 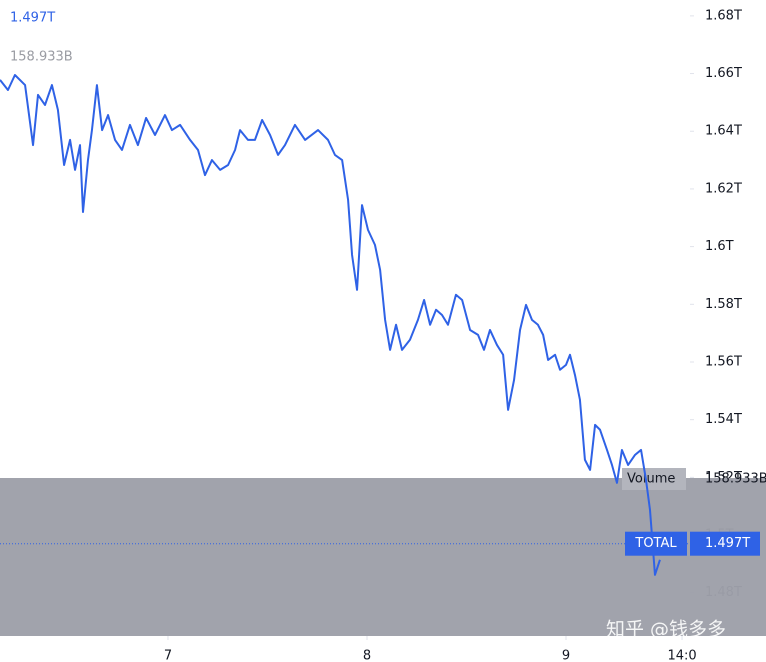 What do you see at coordinates (41, 57) in the screenshot?
I see `volume-header-value: 158.933B` at bounding box center [41, 57].